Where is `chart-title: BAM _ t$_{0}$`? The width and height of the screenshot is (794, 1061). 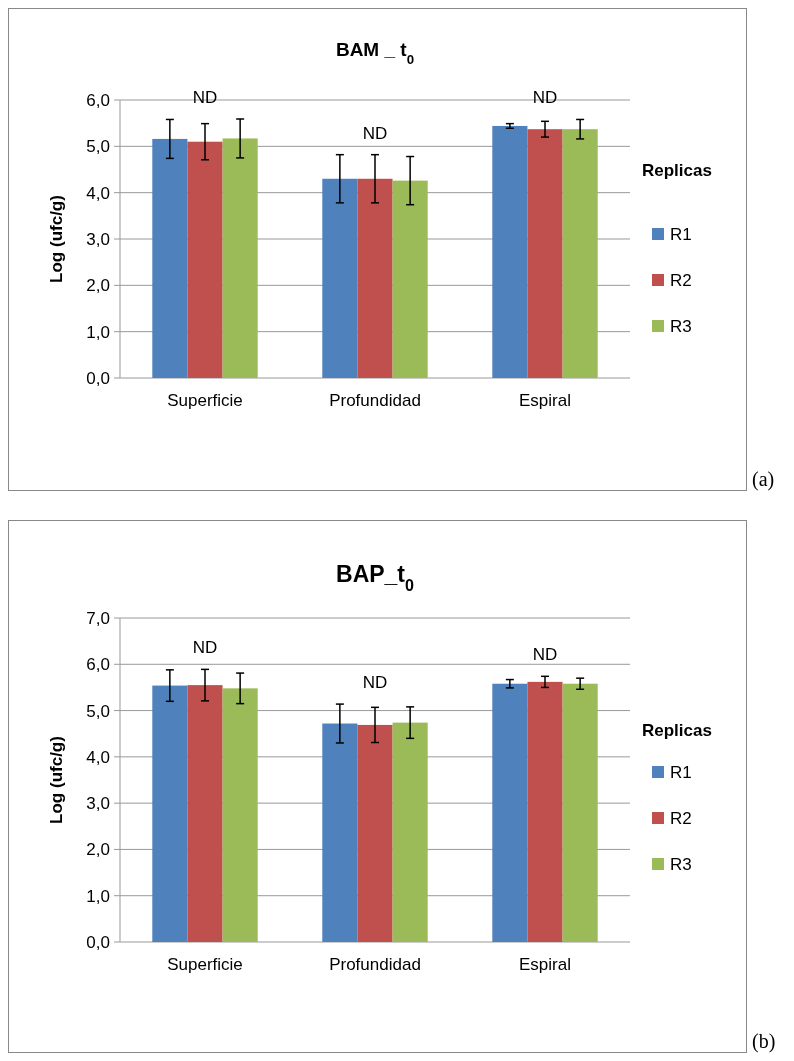 chart-title: BAM _ t$_{0}$ is located at coordinates (375, 53).